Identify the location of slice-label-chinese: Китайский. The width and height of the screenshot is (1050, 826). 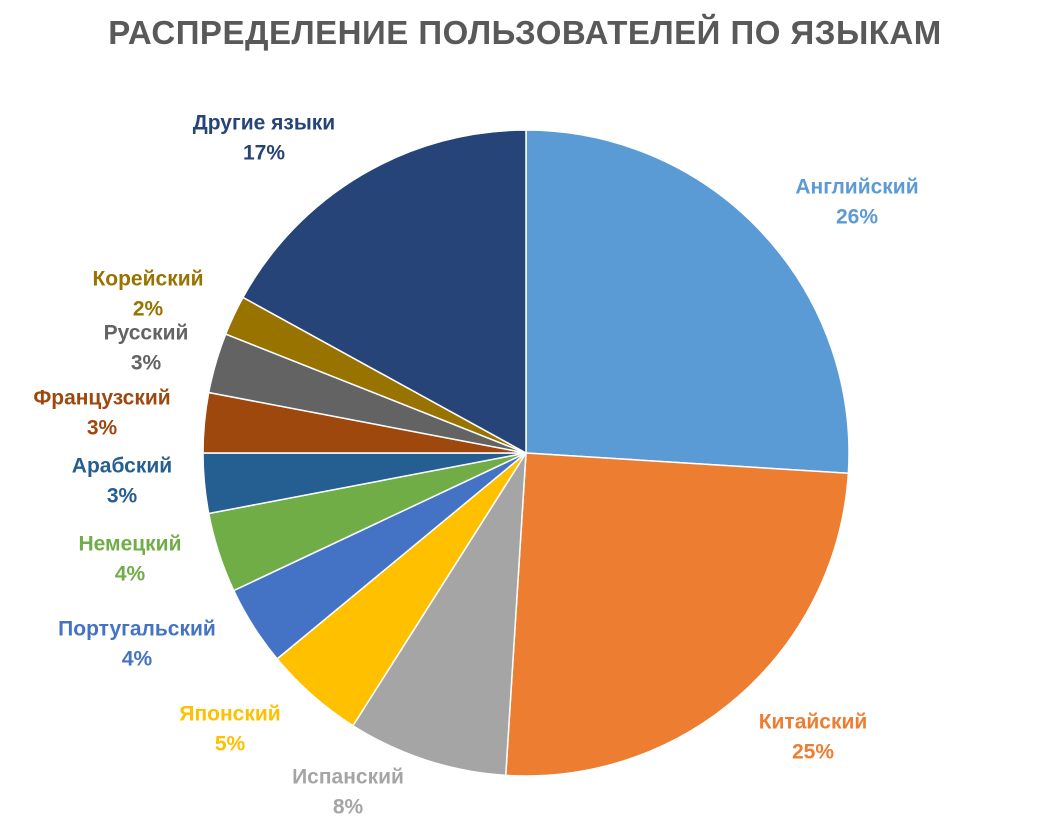
(813, 722).